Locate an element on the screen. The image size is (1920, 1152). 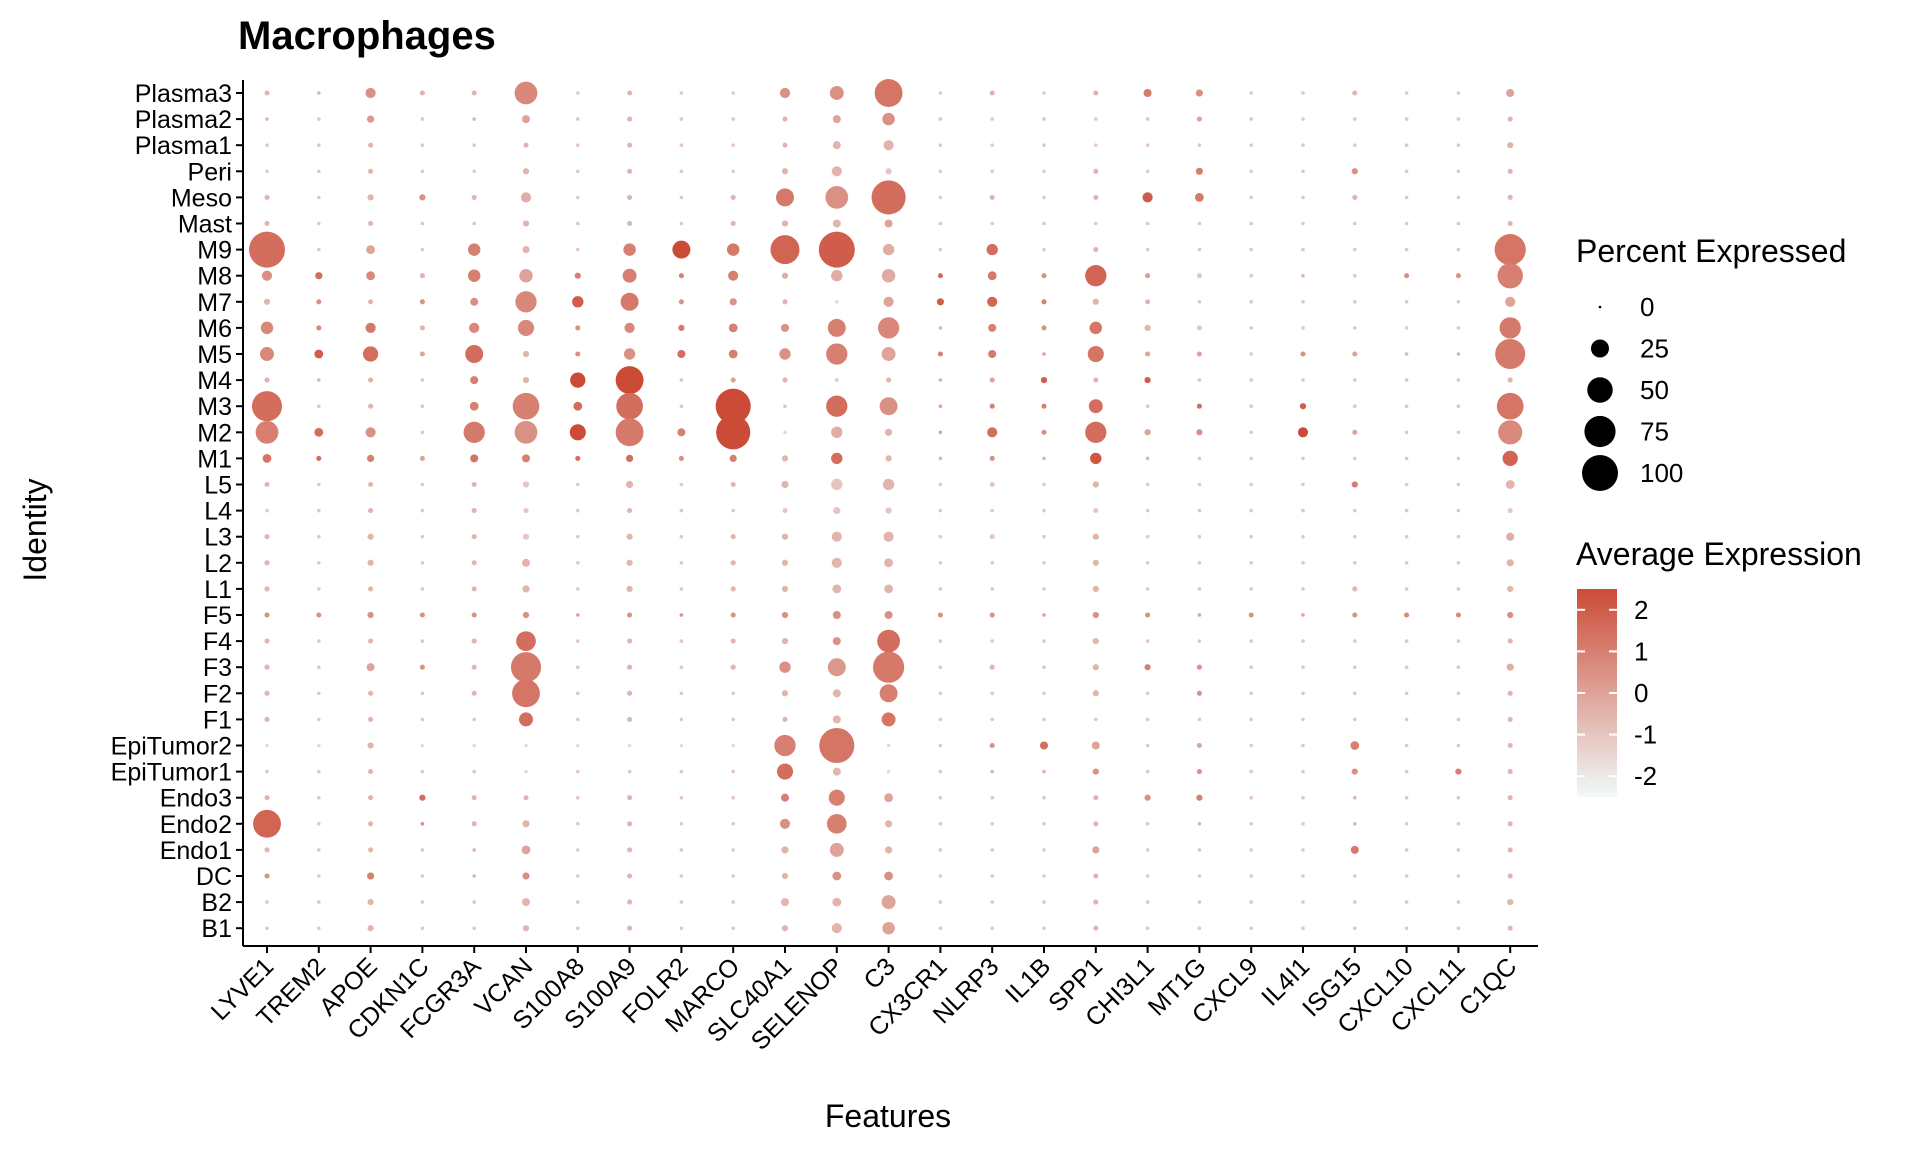
dot-F5-S100A9 is located at coordinates (630, 615).